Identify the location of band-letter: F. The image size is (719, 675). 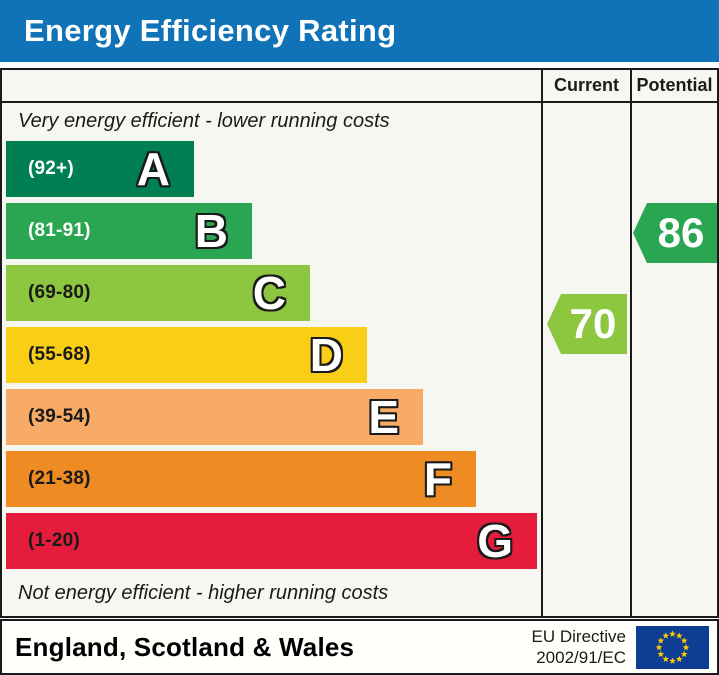
(437, 479).